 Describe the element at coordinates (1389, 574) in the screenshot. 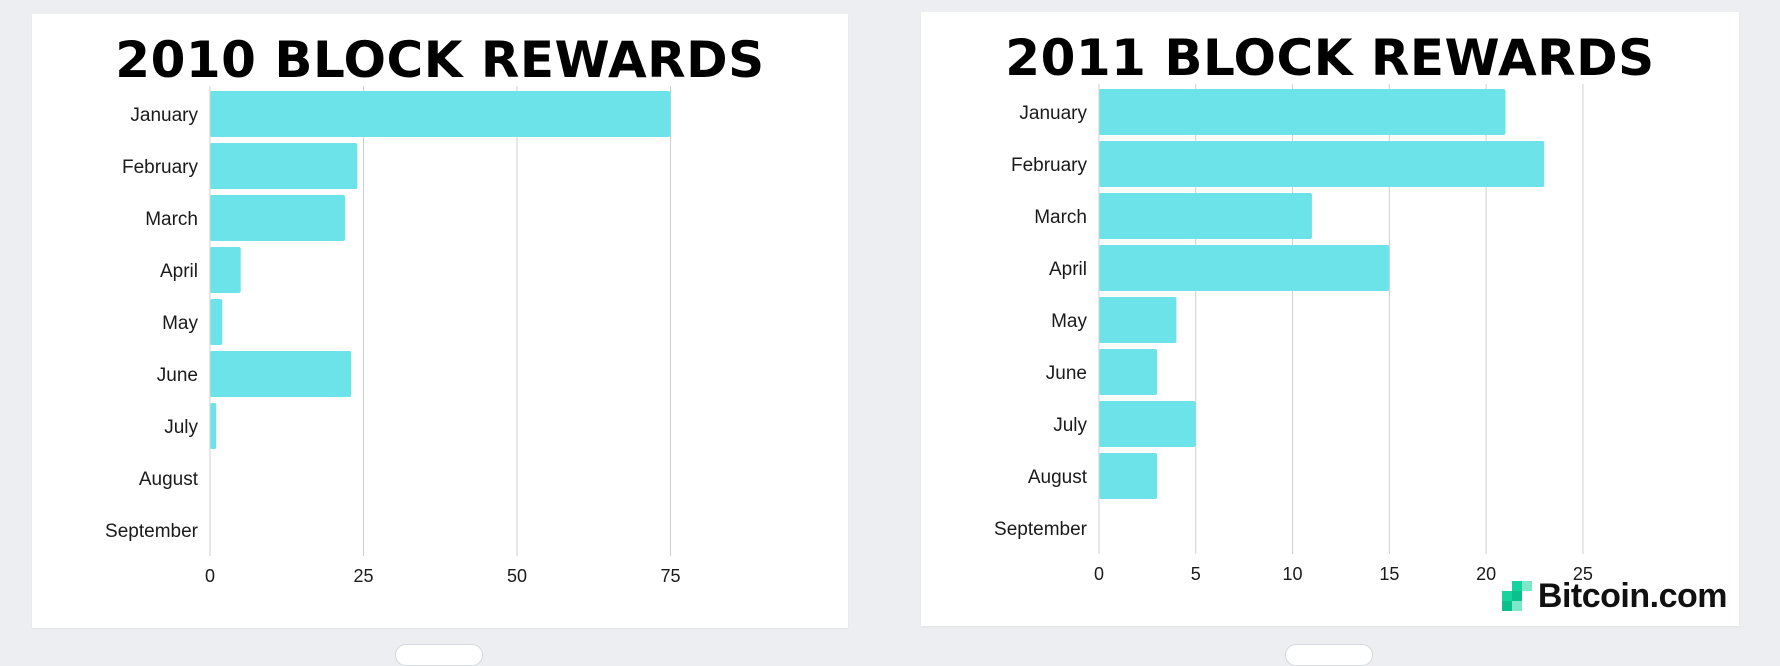

I see `x-tick-label: 15` at that location.